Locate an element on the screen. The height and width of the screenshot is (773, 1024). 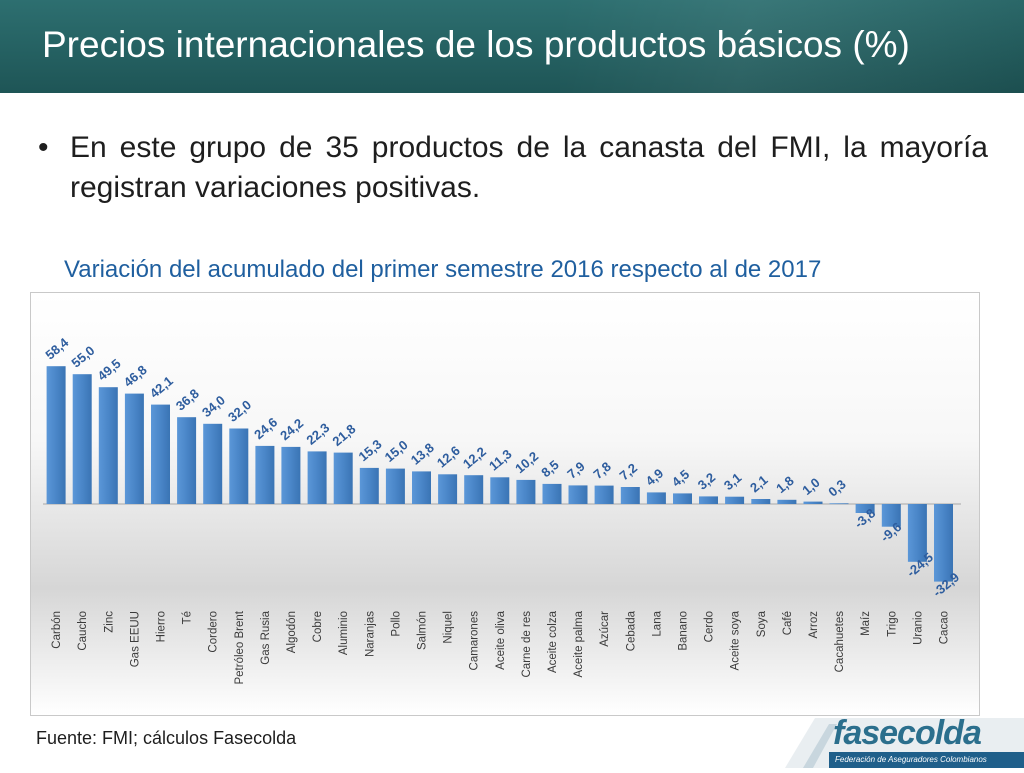
bar-value-label: 15,0 is located at coordinates (396, 451).